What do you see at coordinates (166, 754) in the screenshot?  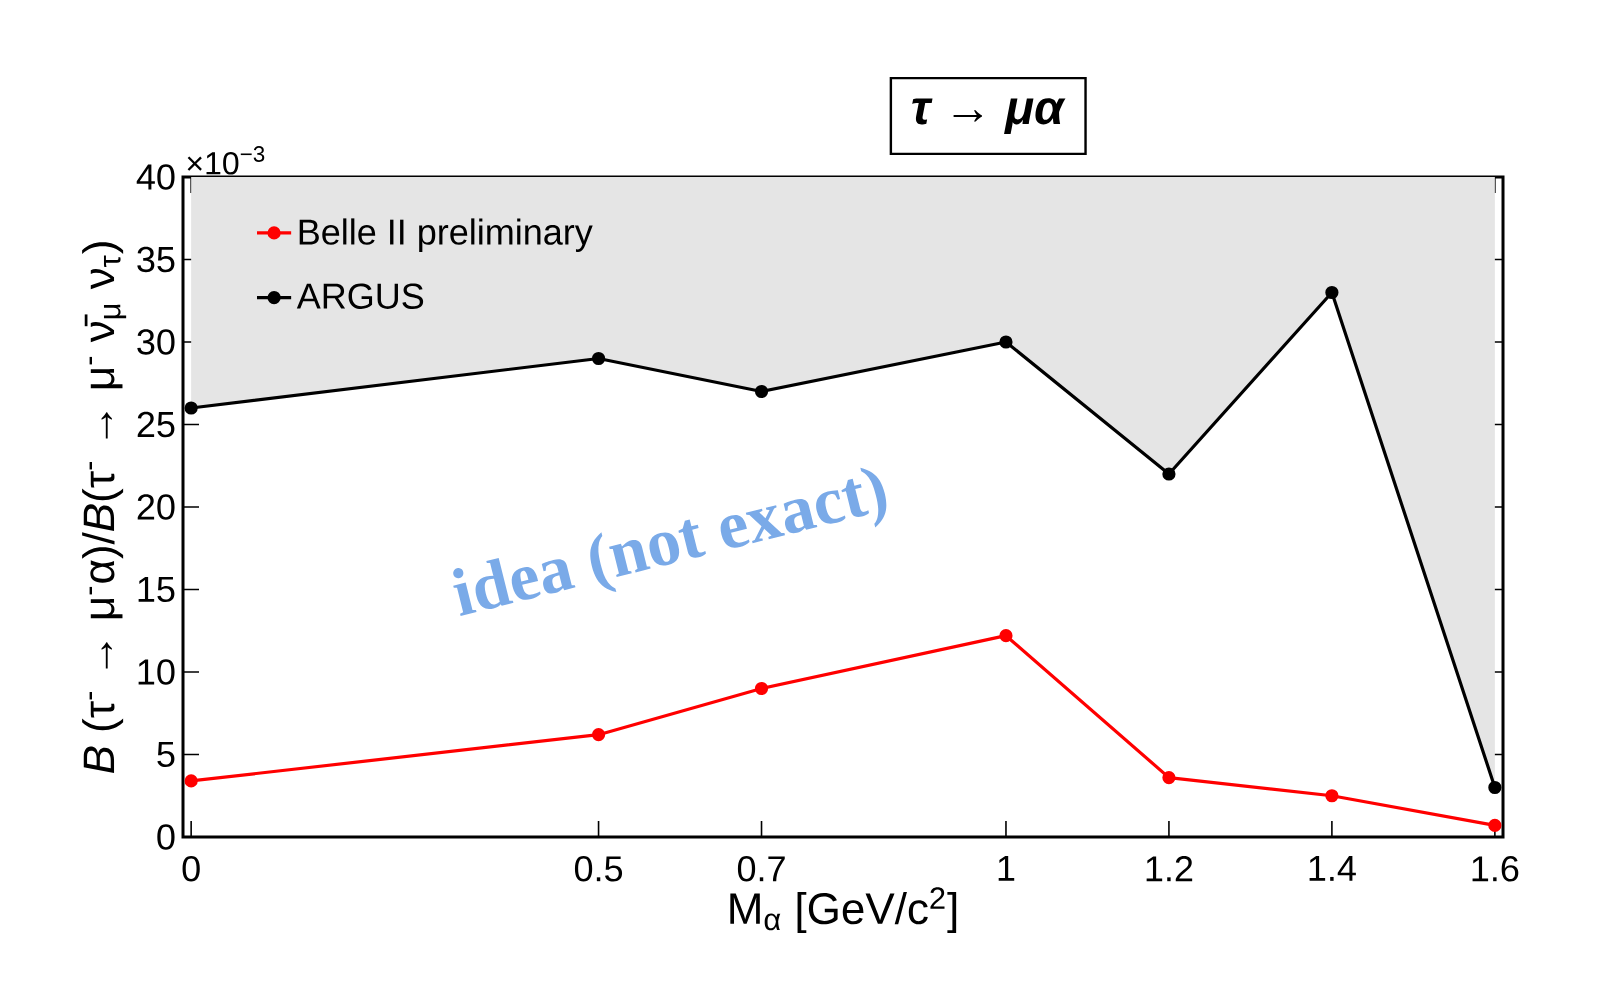 I see `y-tick-label: 5` at bounding box center [166, 754].